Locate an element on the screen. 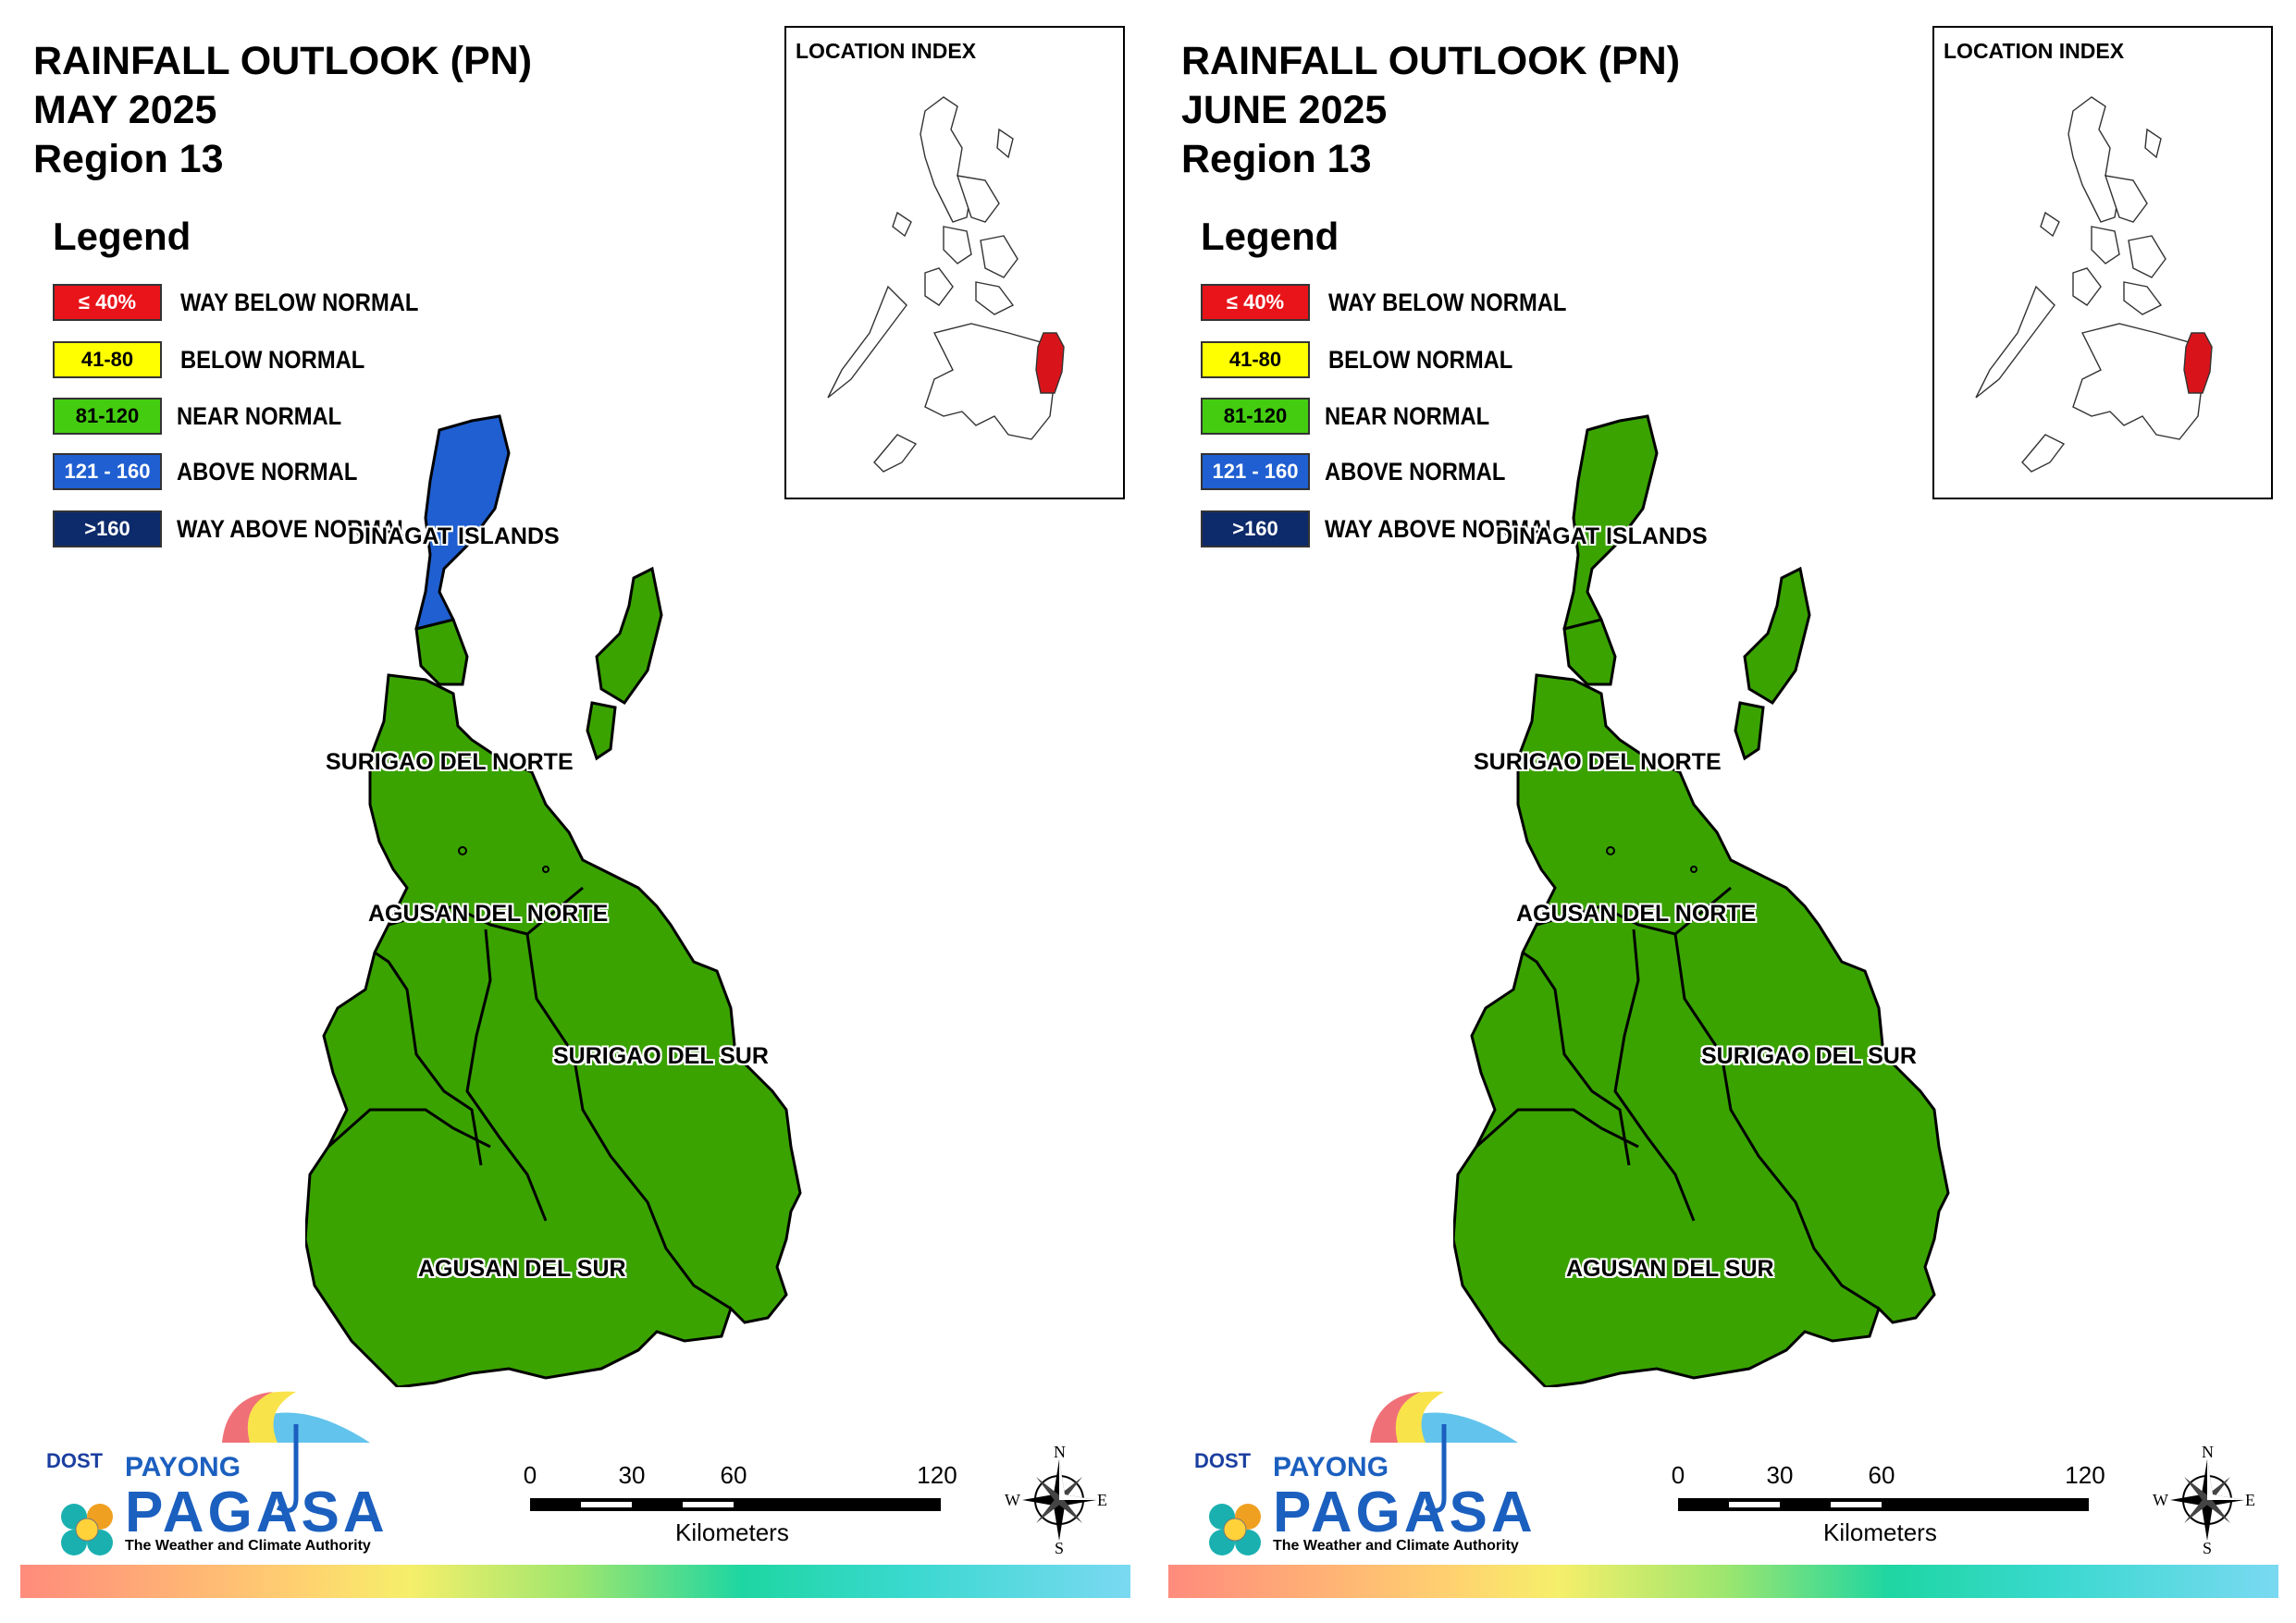  compass-e: E is located at coordinates (1102, 1500).